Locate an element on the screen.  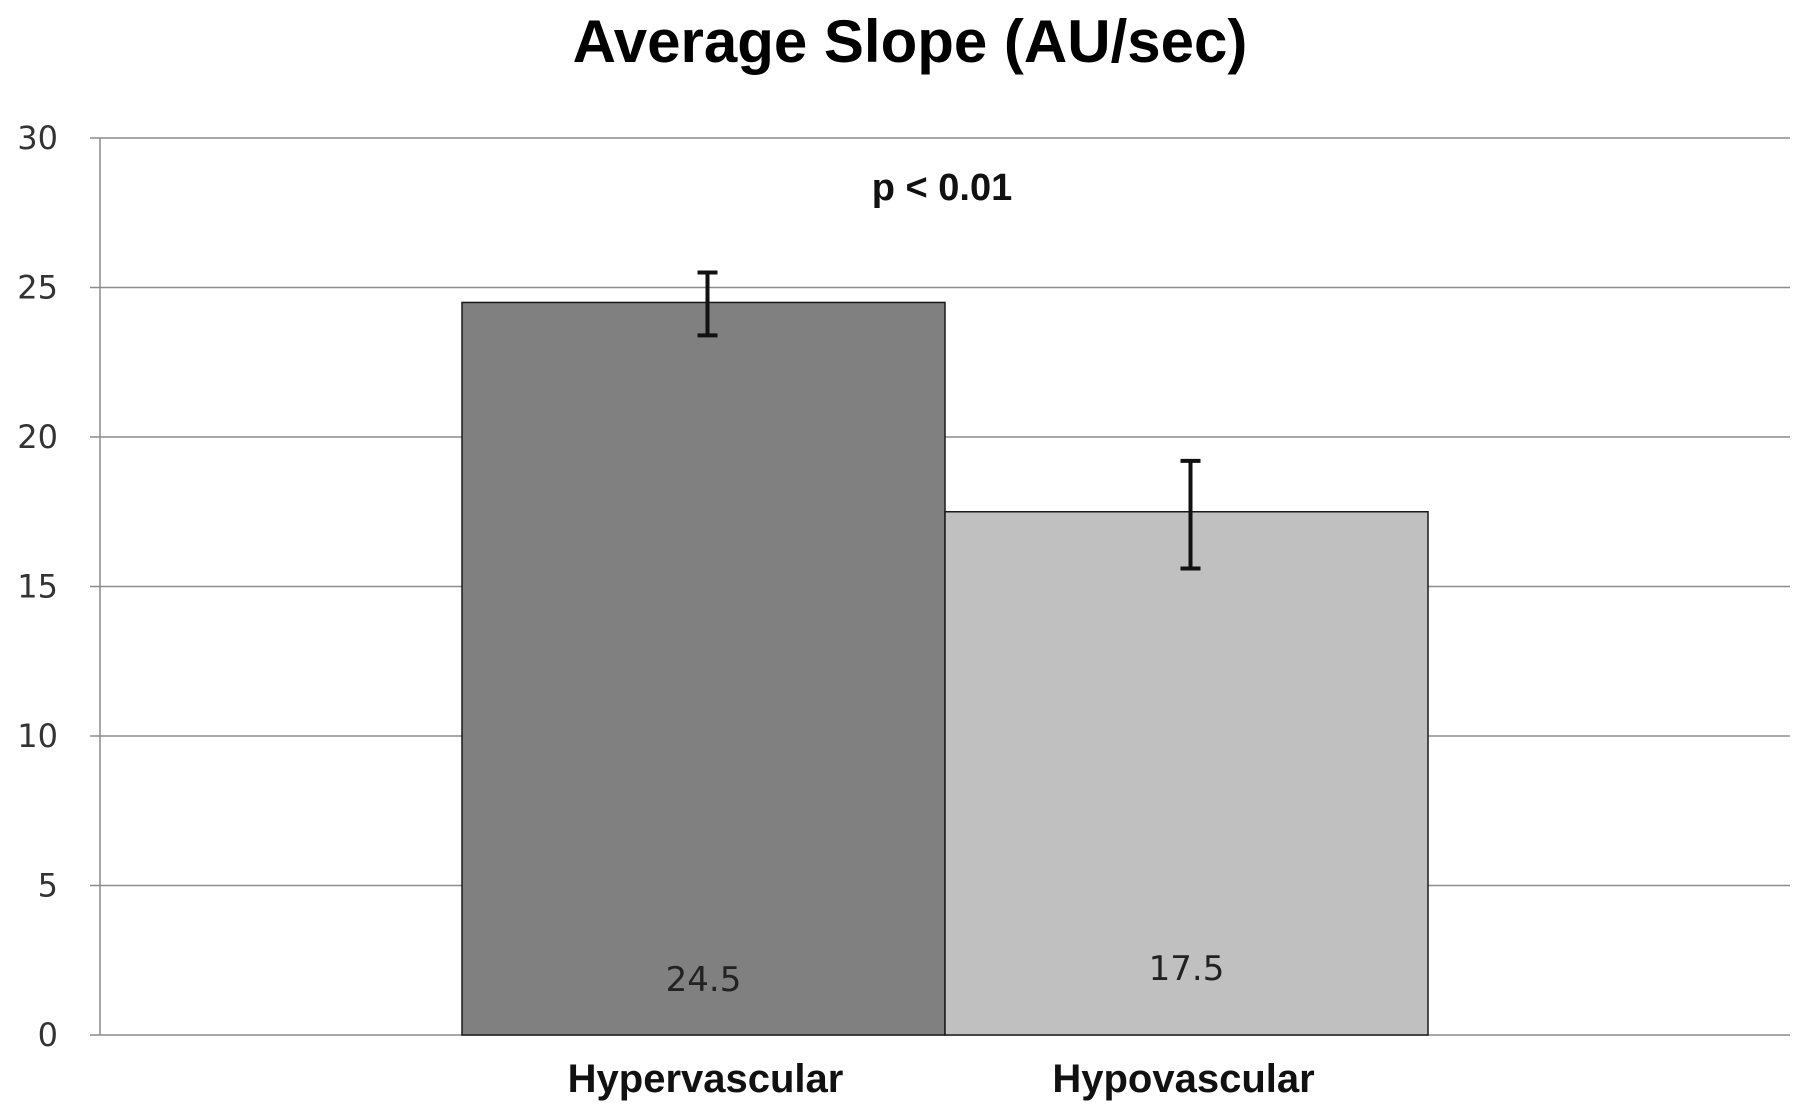
significance-annotation: p < 0.01 is located at coordinates (942, 188).